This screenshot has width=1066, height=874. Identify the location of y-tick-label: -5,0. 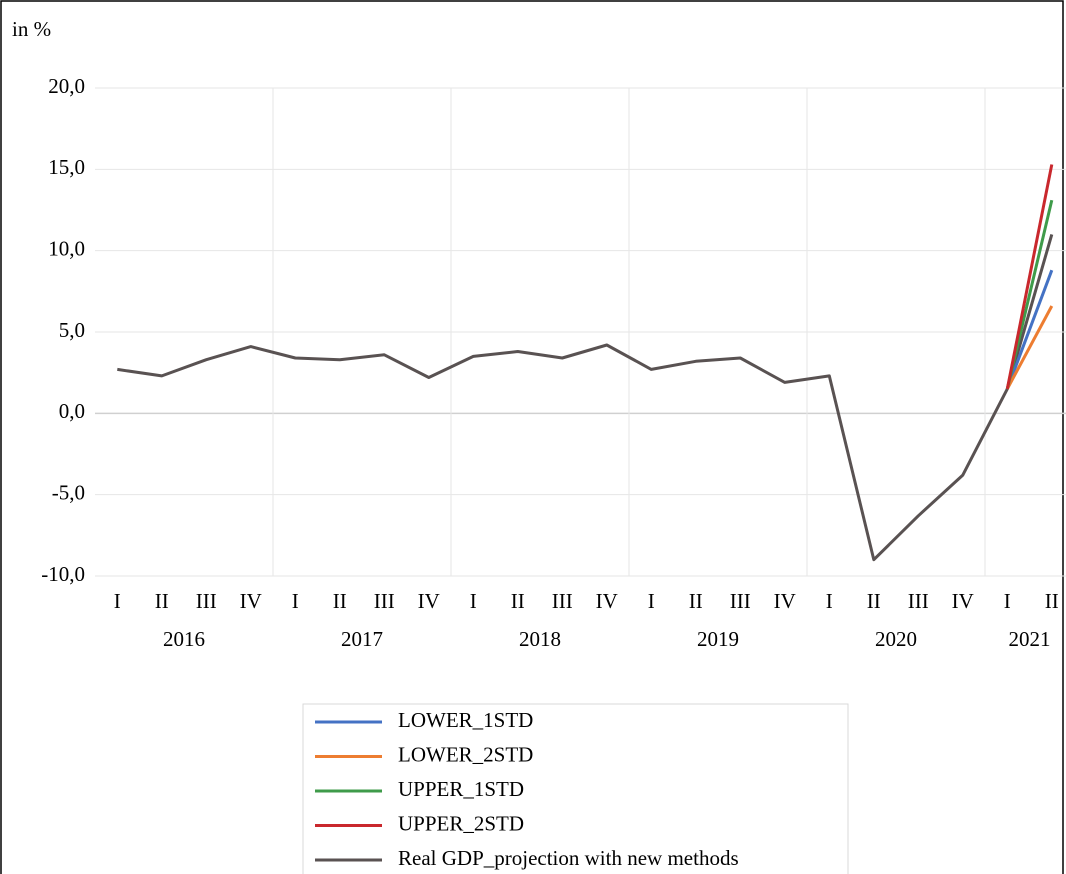
(68, 492).